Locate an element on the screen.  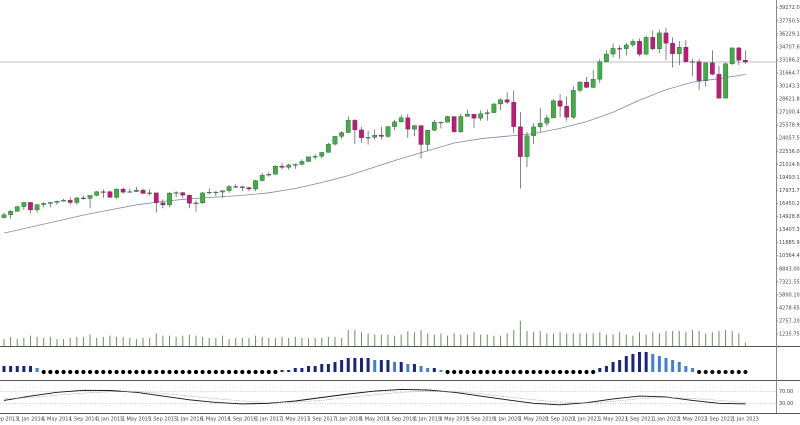
y-tick-label: 13407.35 is located at coordinates (789, 230).